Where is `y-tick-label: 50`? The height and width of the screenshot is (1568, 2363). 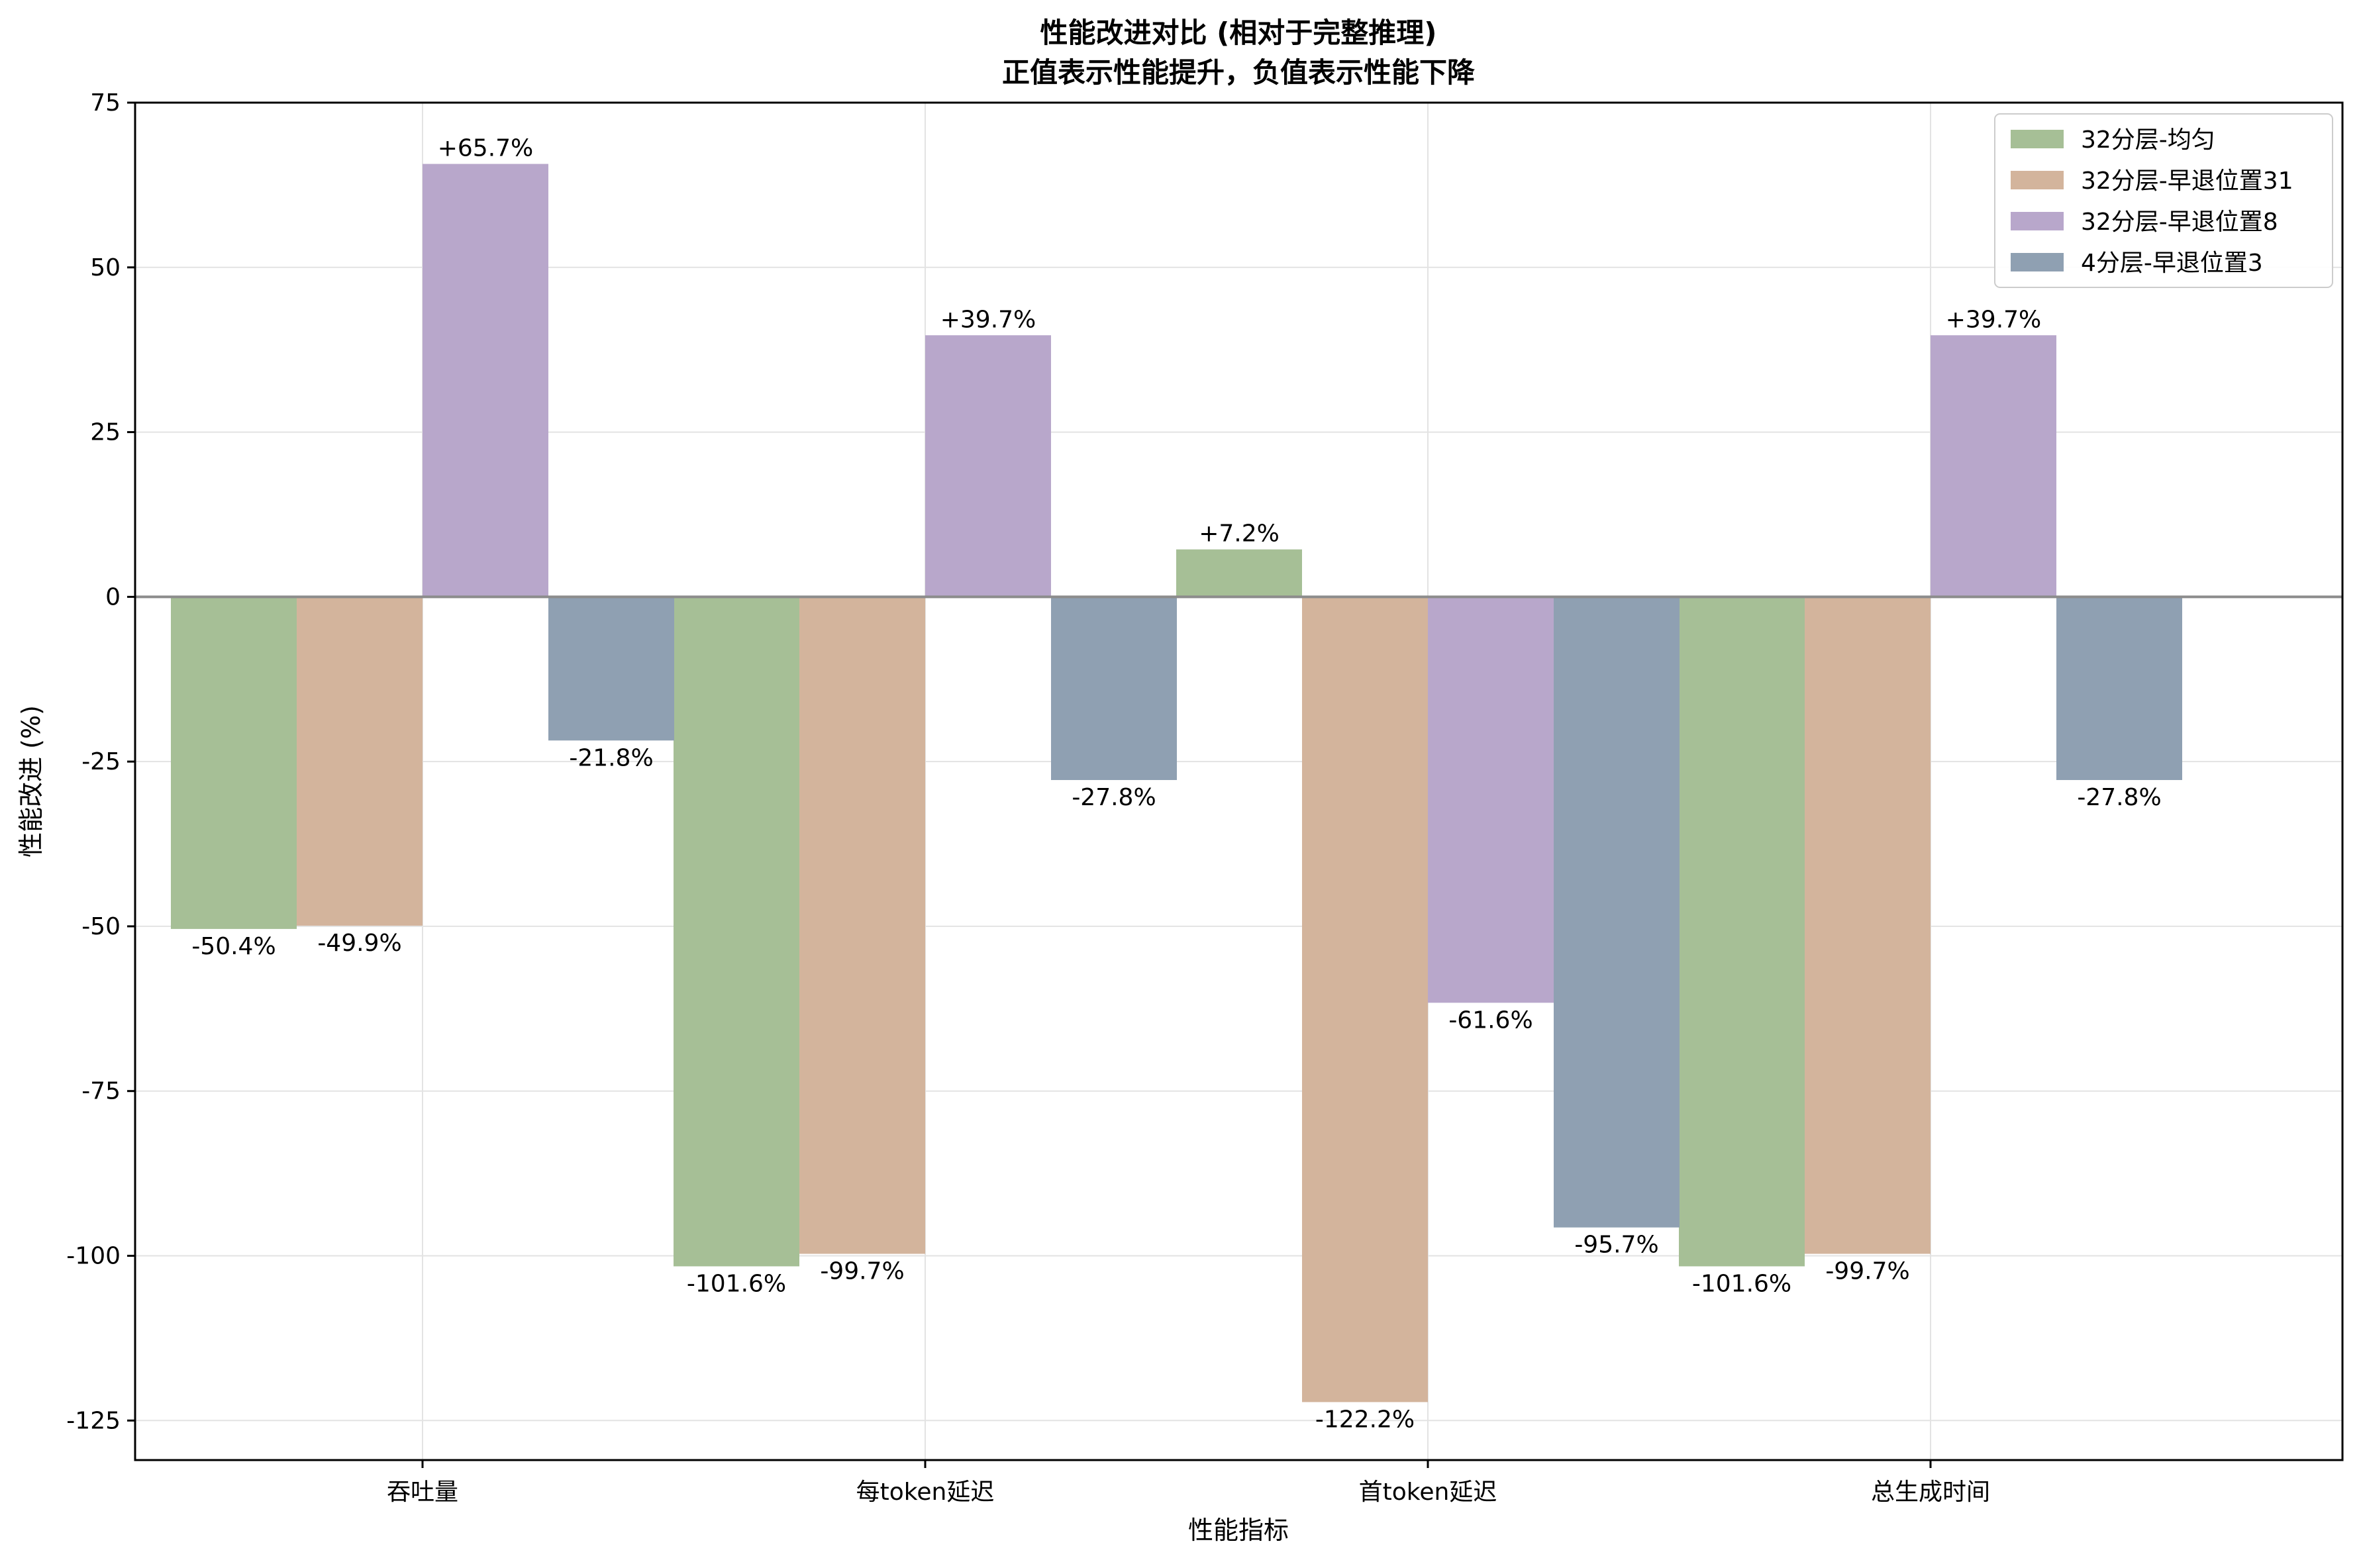
y-tick-label: 50 is located at coordinates (105, 267).